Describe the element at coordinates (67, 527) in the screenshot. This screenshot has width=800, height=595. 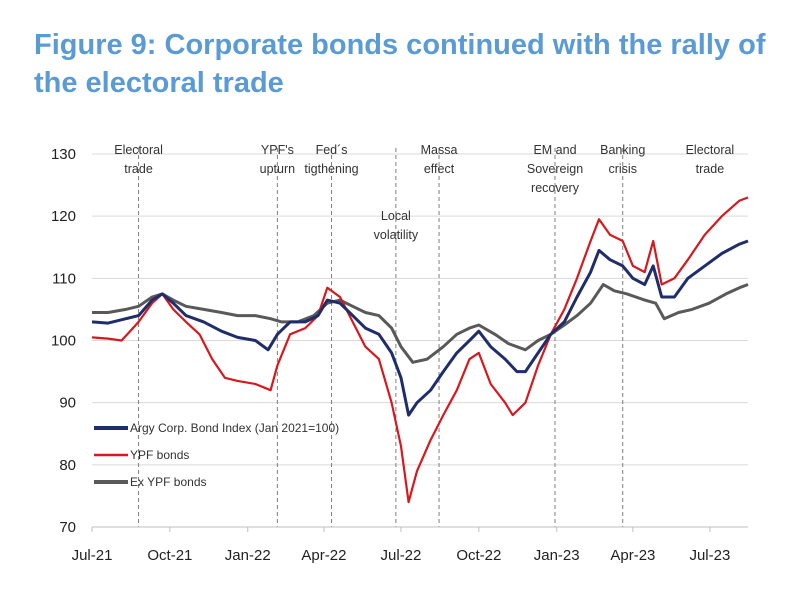
I see `y-tick-label: 70` at that location.